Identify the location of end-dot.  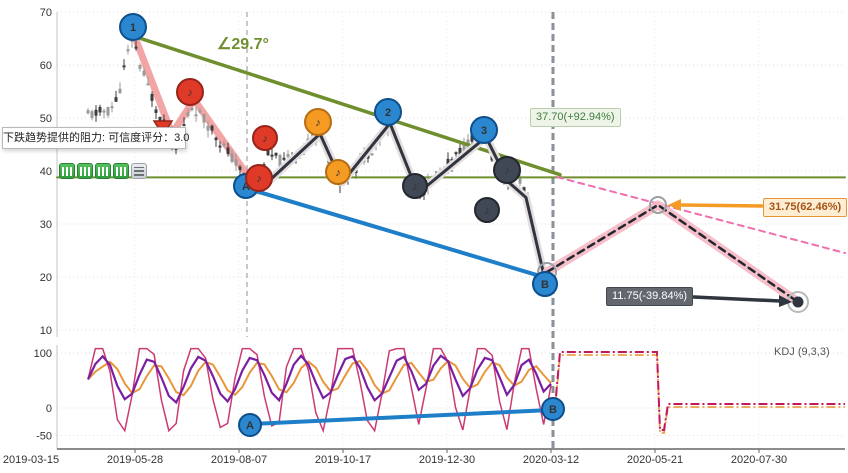
(798, 302).